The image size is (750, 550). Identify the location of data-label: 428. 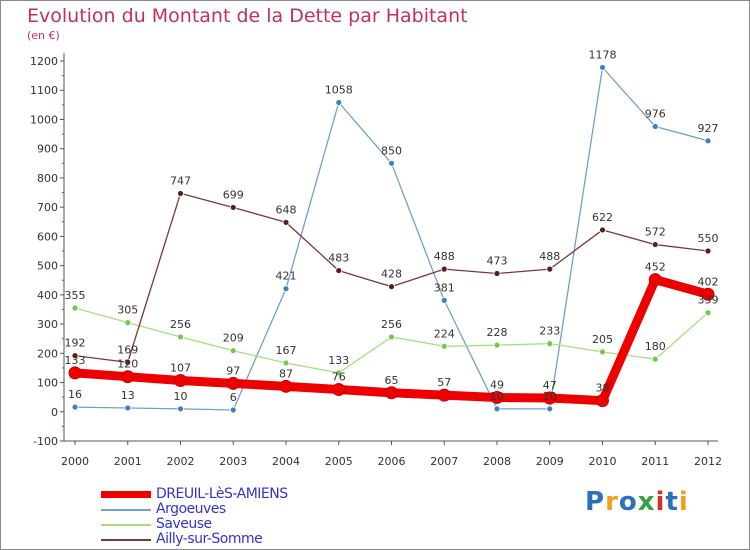
(391, 274).